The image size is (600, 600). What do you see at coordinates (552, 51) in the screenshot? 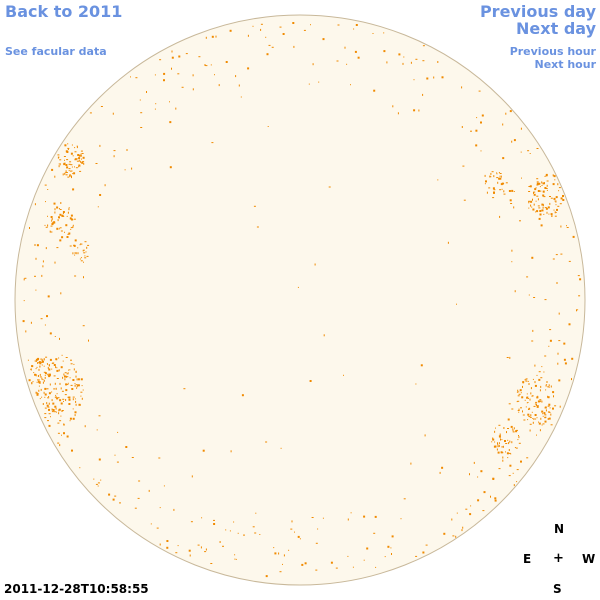
I see `previous-hour-link: Previous hour` at bounding box center [552, 51].